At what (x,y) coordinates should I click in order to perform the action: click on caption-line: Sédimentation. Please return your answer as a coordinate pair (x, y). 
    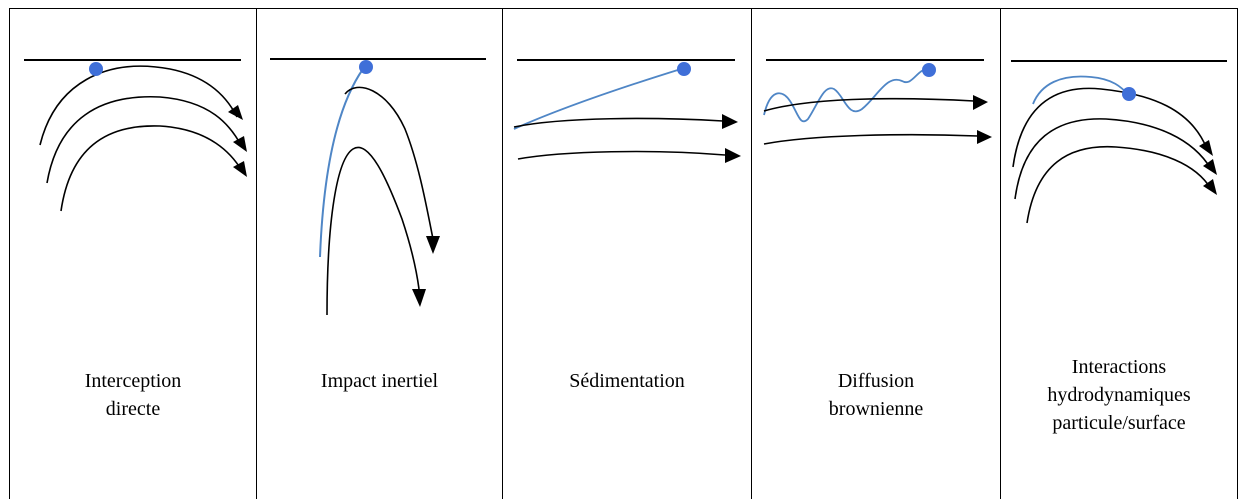
    Looking at the image, I should click on (627, 381).